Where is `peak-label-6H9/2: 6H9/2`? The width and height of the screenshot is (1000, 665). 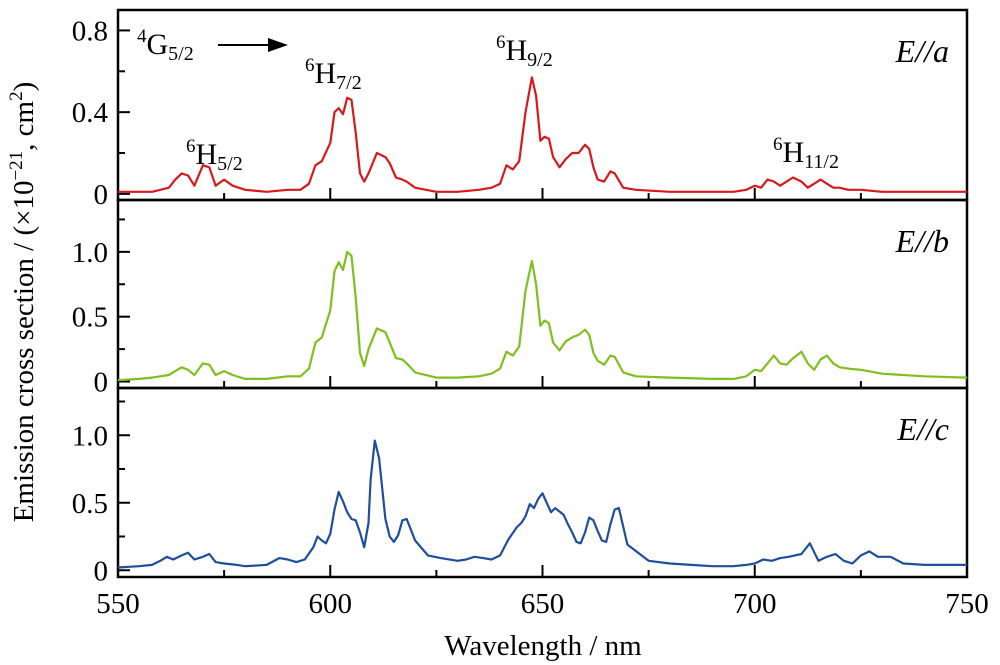
peak-label-6H9/2: 6H9/2 is located at coordinates (524, 51).